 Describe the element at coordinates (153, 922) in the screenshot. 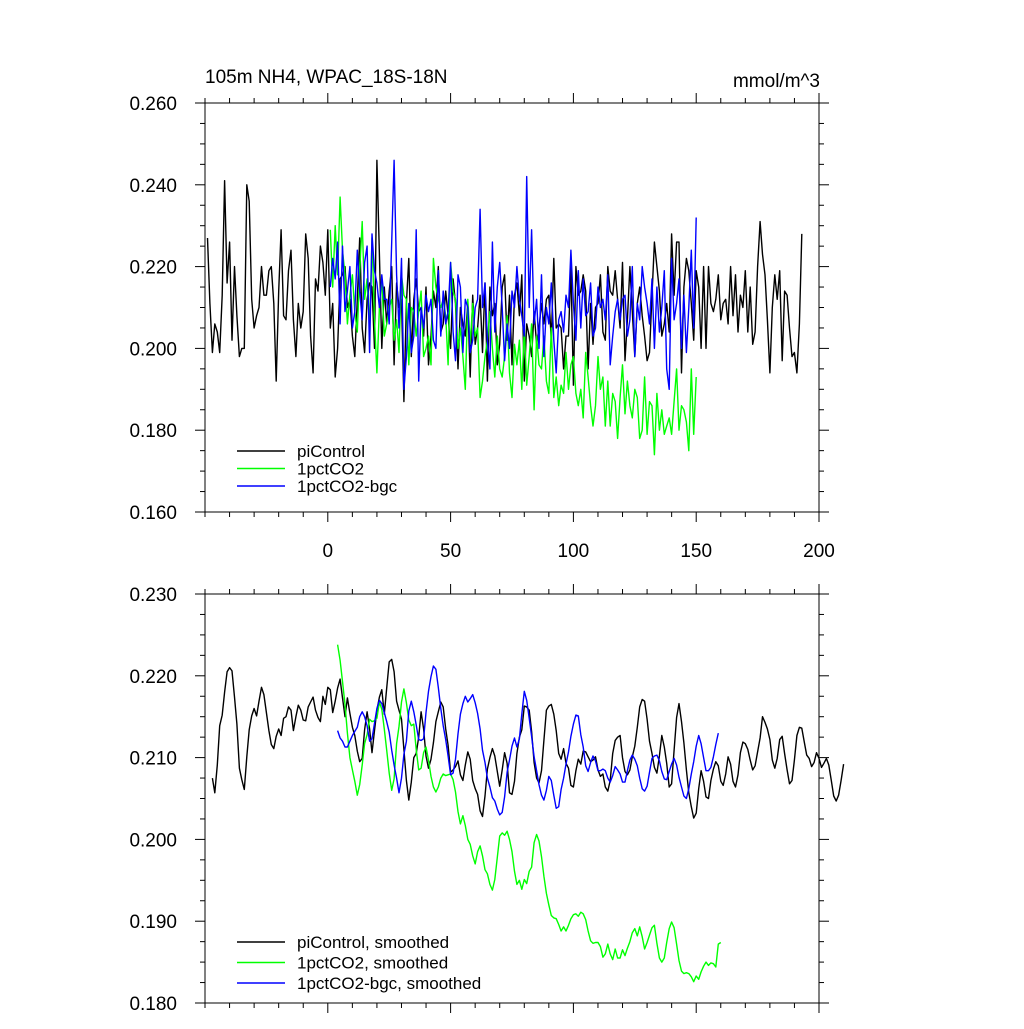

I see `y-tick-label: 0.190` at that location.